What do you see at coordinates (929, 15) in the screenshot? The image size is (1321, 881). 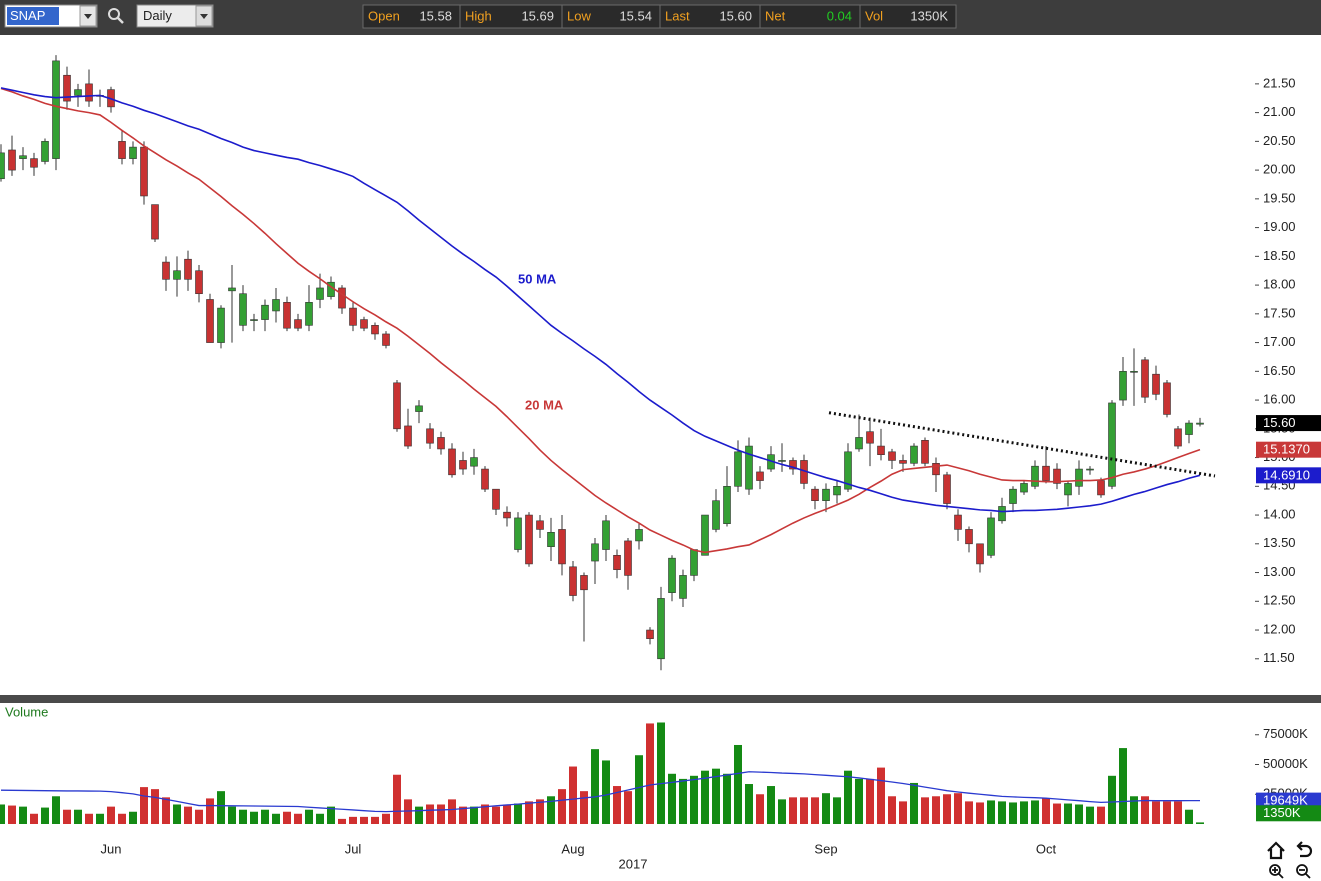 I see `quote-value: 1350K` at bounding box center [929, 15].